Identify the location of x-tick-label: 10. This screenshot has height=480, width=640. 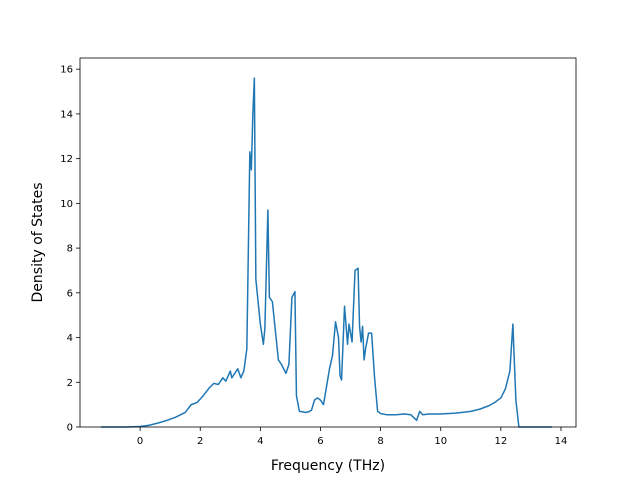
(440, 441).